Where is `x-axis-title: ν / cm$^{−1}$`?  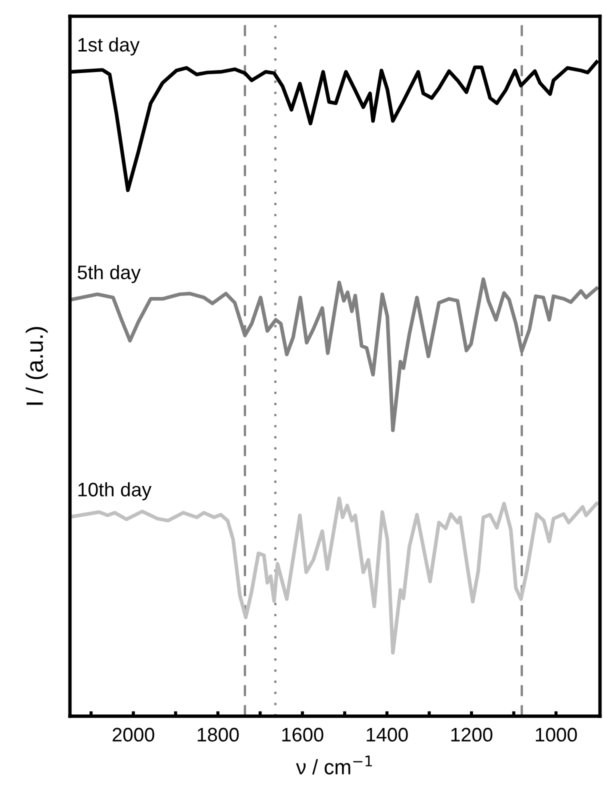
x-axis-title: ν / cm$^{−1}$ is located at coordinates (334, 765).